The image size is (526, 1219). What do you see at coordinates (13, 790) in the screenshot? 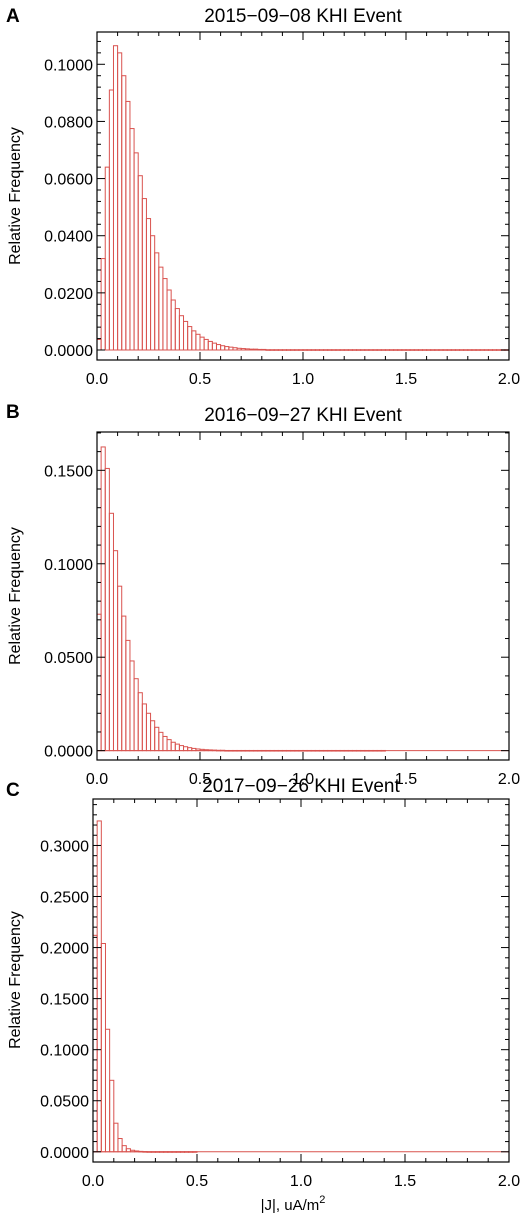
I see `panel-letter: C` at bounding box center [13, 790].